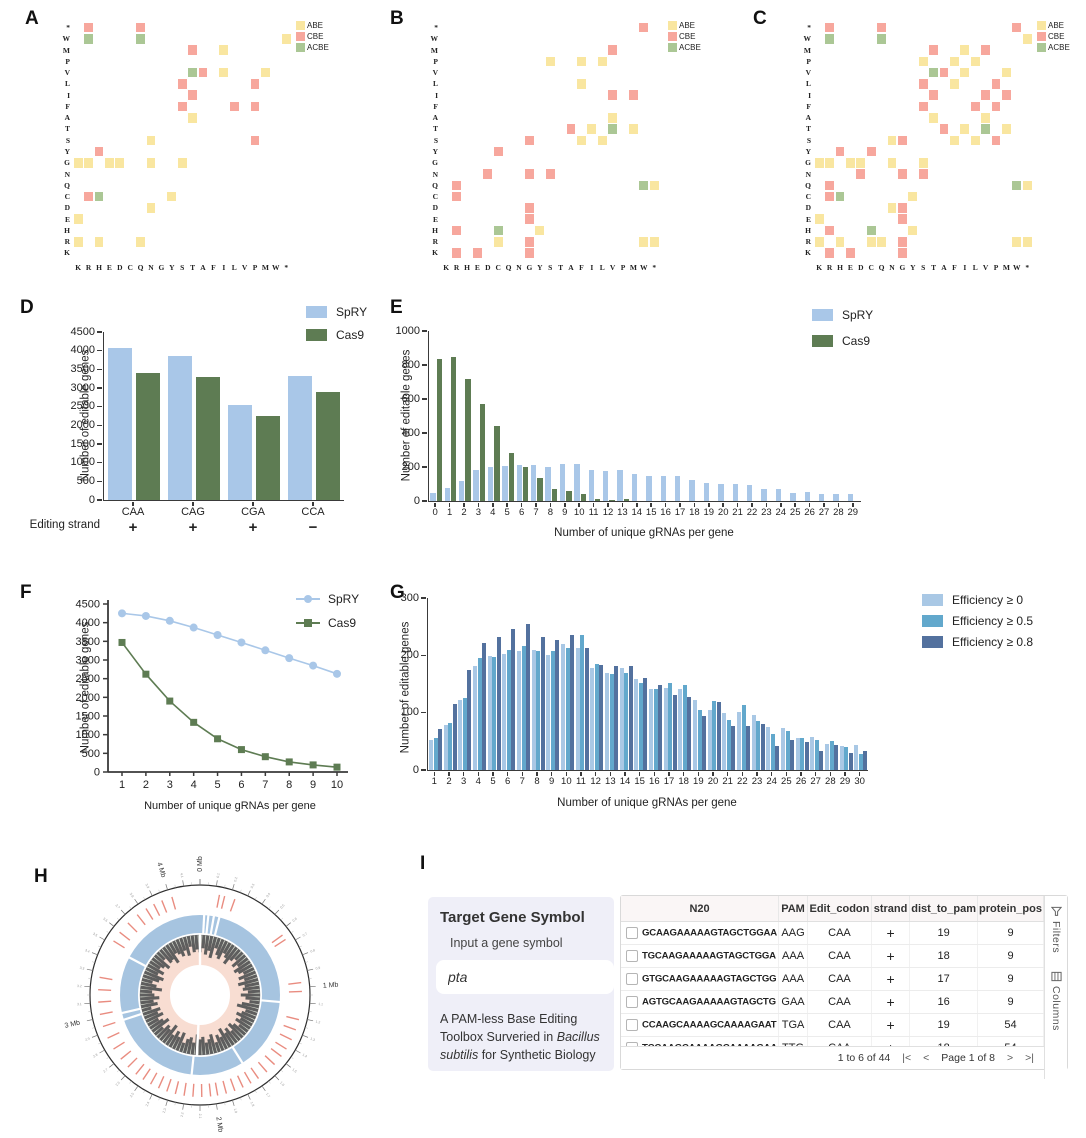 The width and height of the screenshot is (1086, 1138). I want to click on acbe-swatch, so click(1041, 47).